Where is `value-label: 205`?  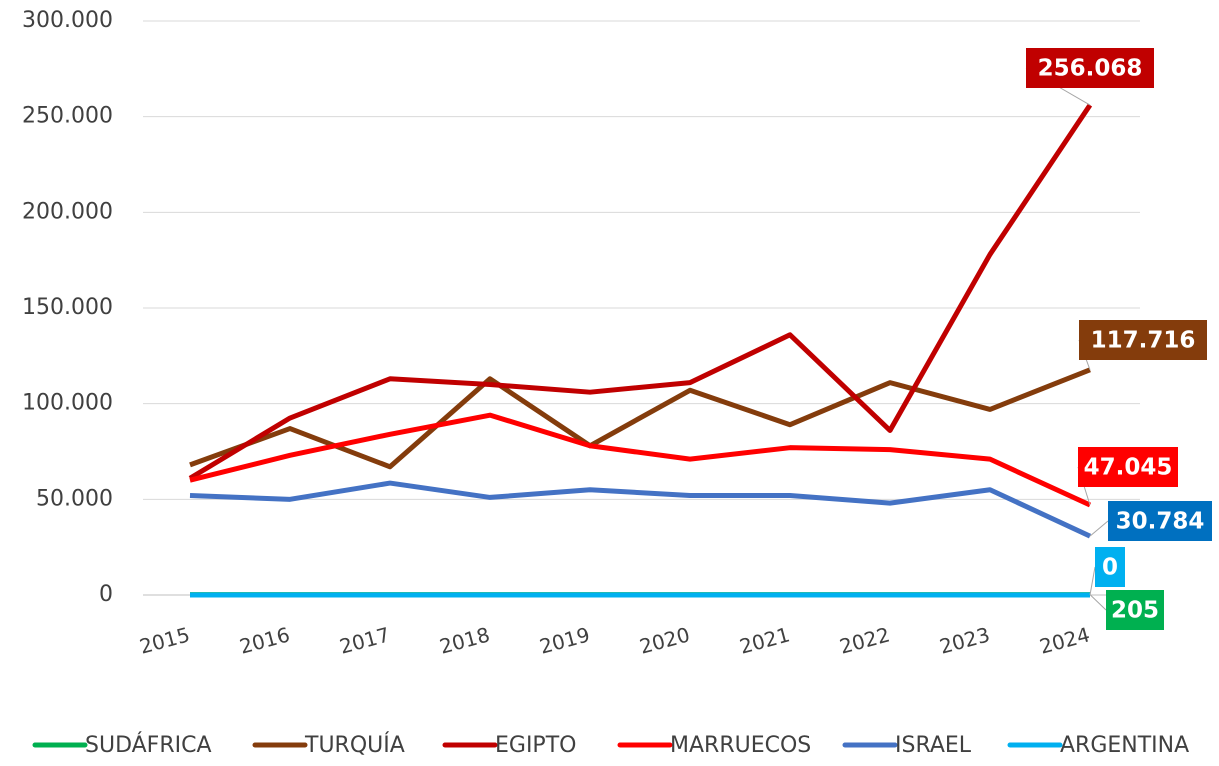 value-label: 205 is located at coordinates (1135, 611).